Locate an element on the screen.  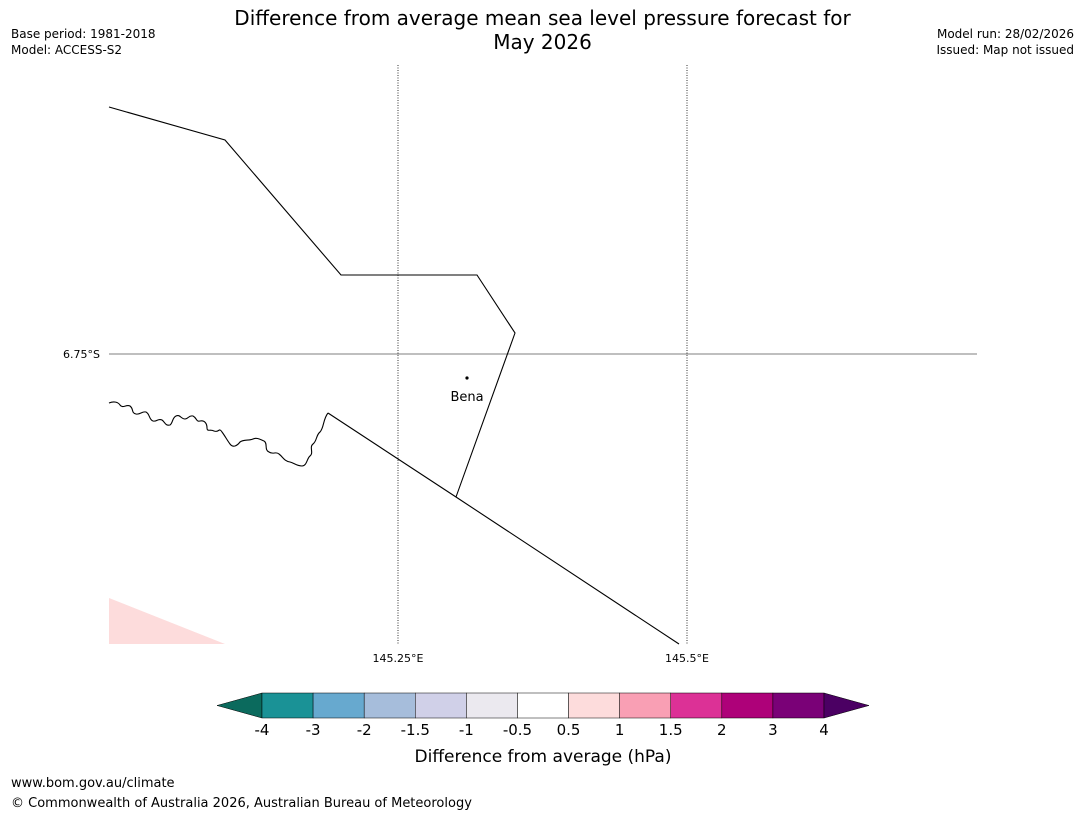
colorbar-tick-label: 4 is located at coordinates (824, 730).